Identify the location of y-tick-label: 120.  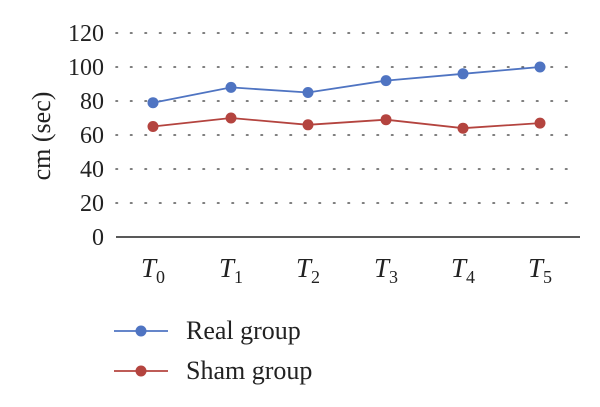
(86, 34).